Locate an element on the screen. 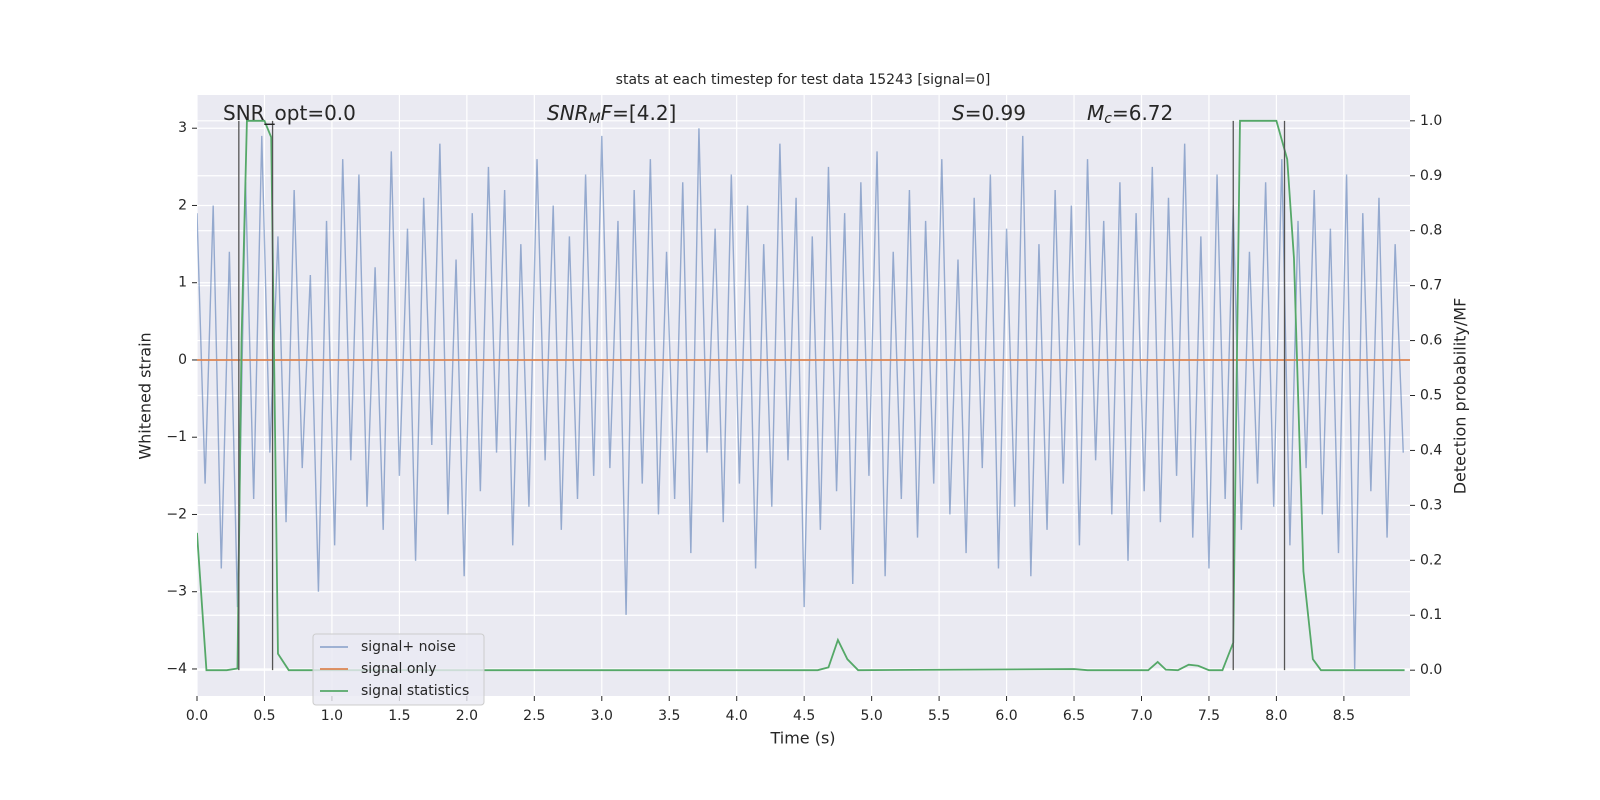 The image size is (1600, 800). annotation: SNRMF=[4.2] is located at coordinates (611, 114).